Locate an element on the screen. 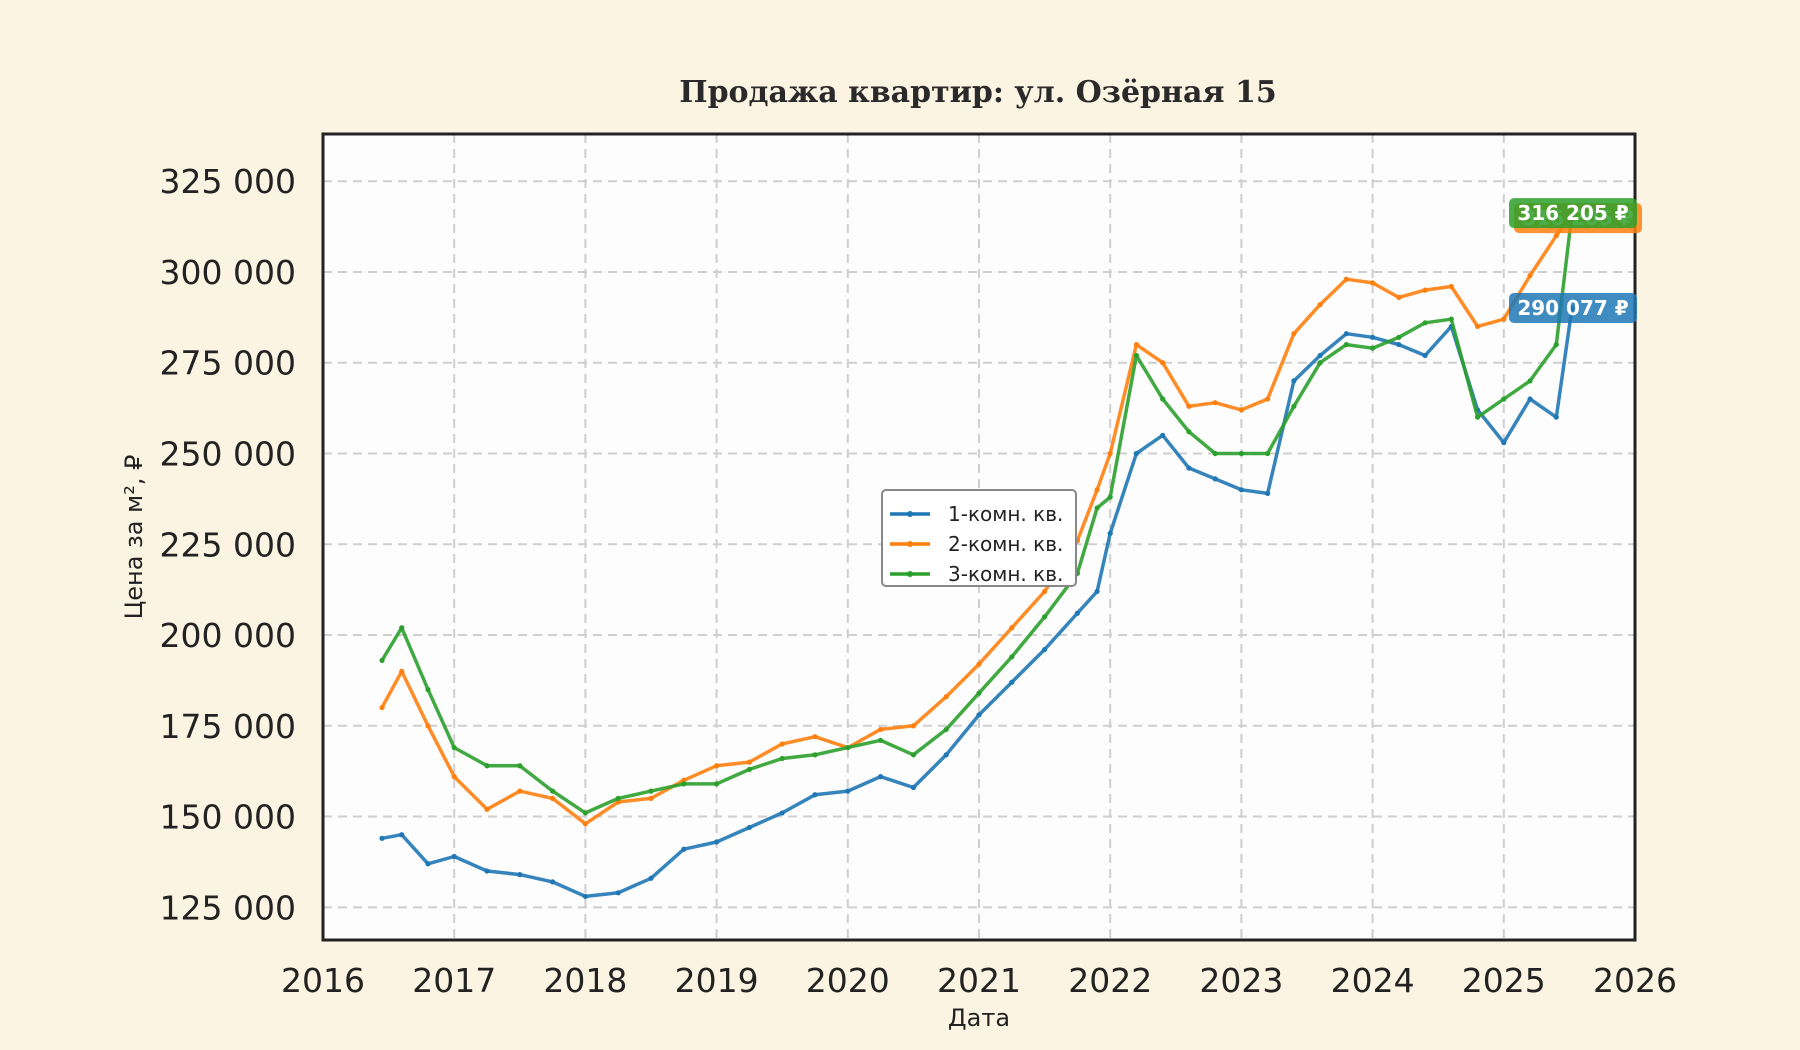 This screenshot has width=1800, height=1050. y-tick-label: 250 000 is located at coordinates (228, 453).